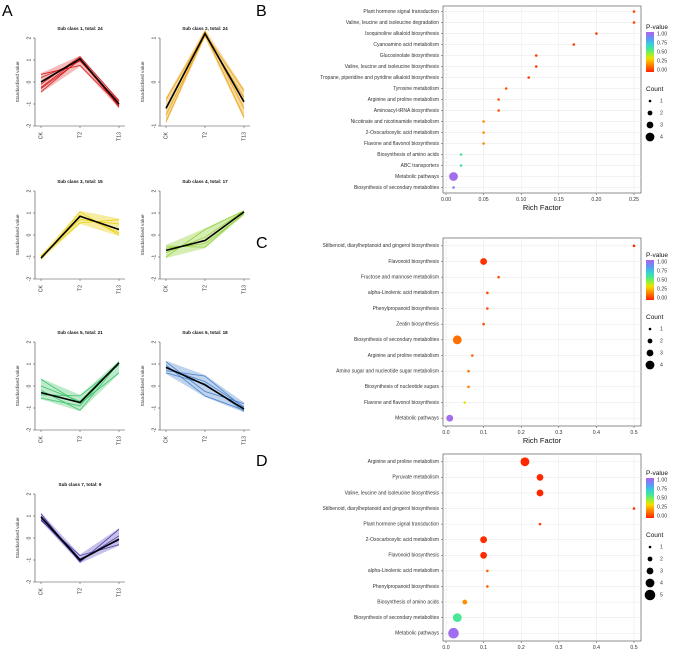 Image resolution: width=685 pixels, height=652 pixels. I want to click on pathway-label: Plant hormone signal transduction, so click(401, 524).